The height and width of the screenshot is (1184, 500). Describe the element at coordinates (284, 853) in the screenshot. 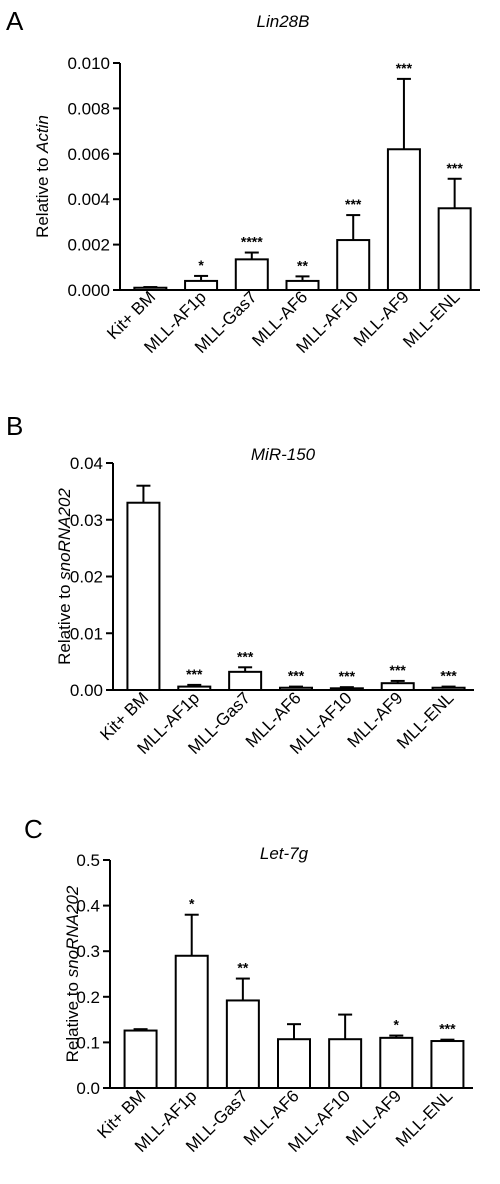

I see `chart-title: Let-7g` at that location.